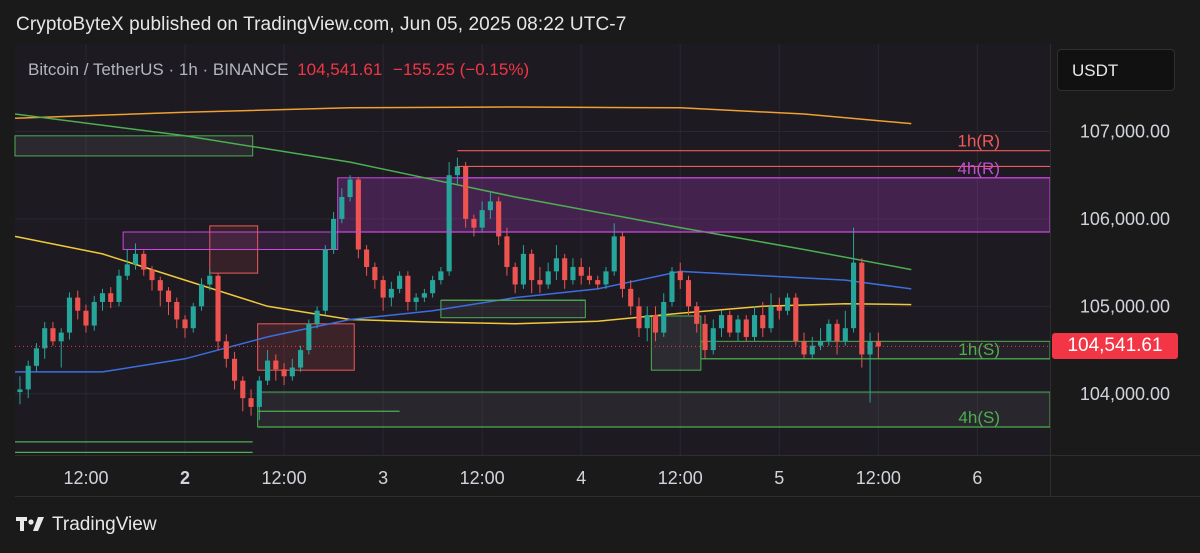 The height and width of the screenshot is (553, 1200). What do you see at coordinates (979, 349) in the screenshot?
I see `level-label: 1h(S)` at bounding box center [979, 349].